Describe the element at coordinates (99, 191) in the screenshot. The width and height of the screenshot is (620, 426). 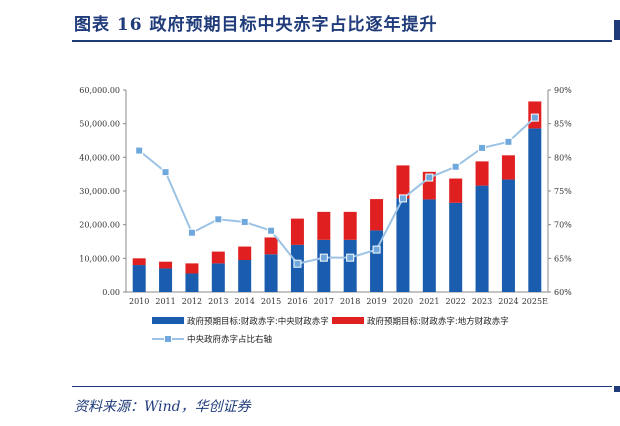
I see `left-tick-label: 30,000.00` at that location.